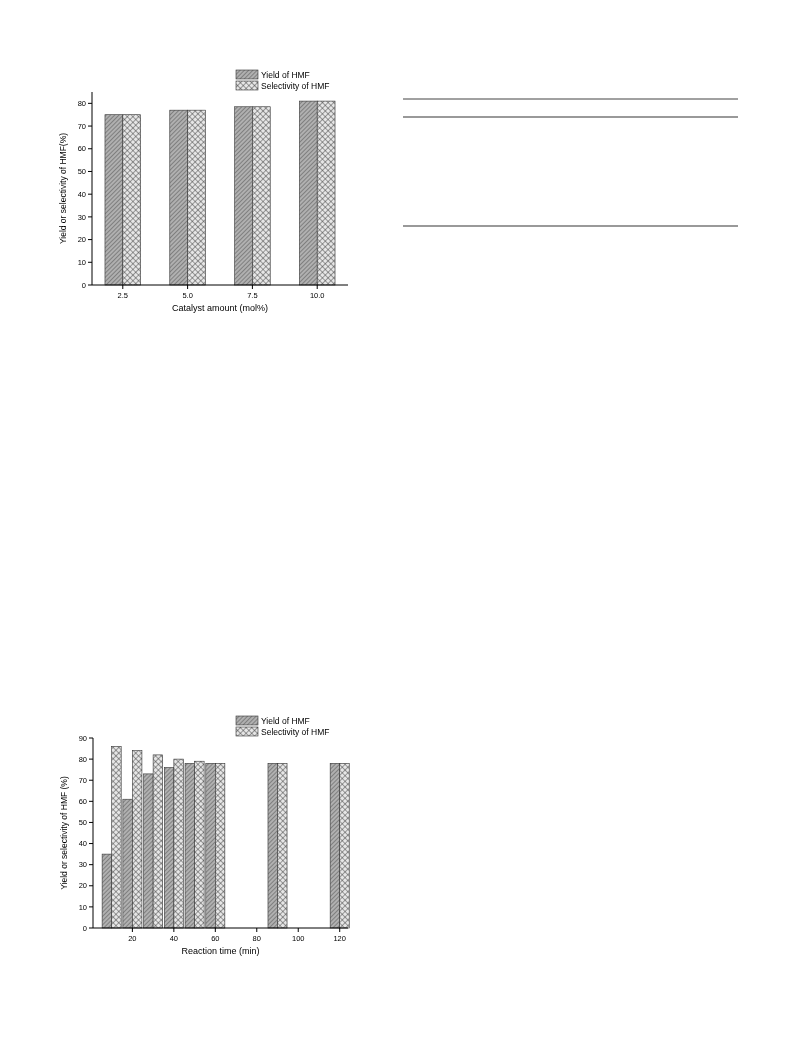  Describe the element at coordinates (64, 833) in the screenshot. I see `y-axis-title: Yield or selectivity of HMF (%)` at that location.